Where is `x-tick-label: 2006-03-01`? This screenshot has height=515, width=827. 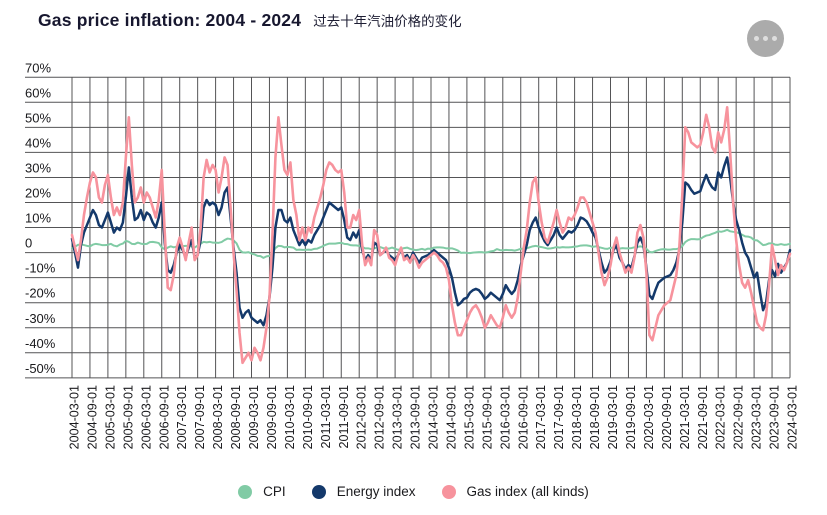 x-tick-label: 2006-03-01 is located at coordinates (146, 417).